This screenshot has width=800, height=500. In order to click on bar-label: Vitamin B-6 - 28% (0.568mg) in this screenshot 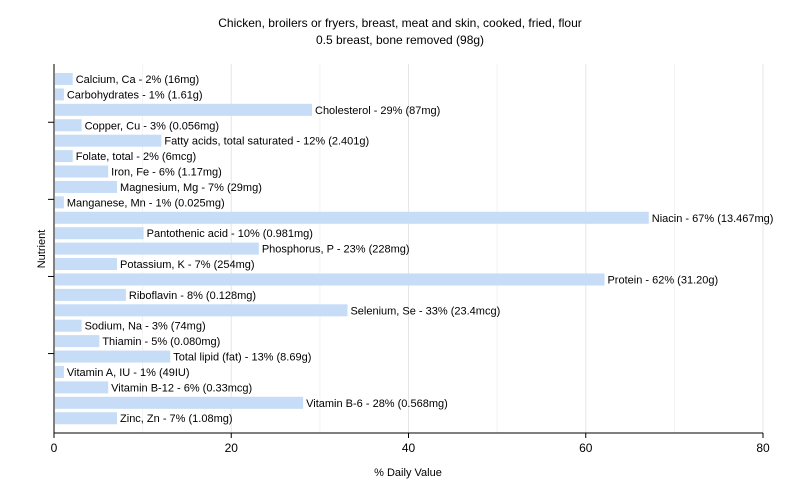, I will do `click(377, 404)`.